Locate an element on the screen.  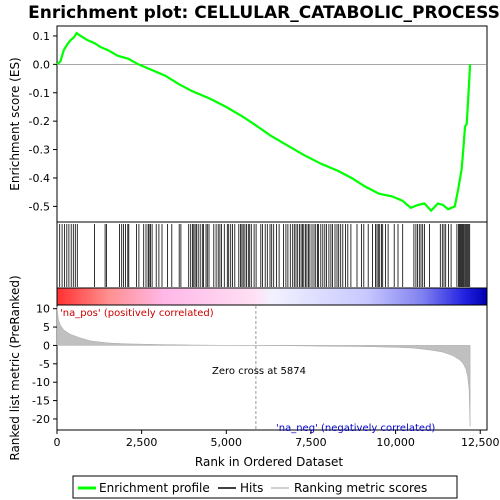
metric-y-axis-label: Ranked list metric (PreRanked) is located at coordinates (15, 367).